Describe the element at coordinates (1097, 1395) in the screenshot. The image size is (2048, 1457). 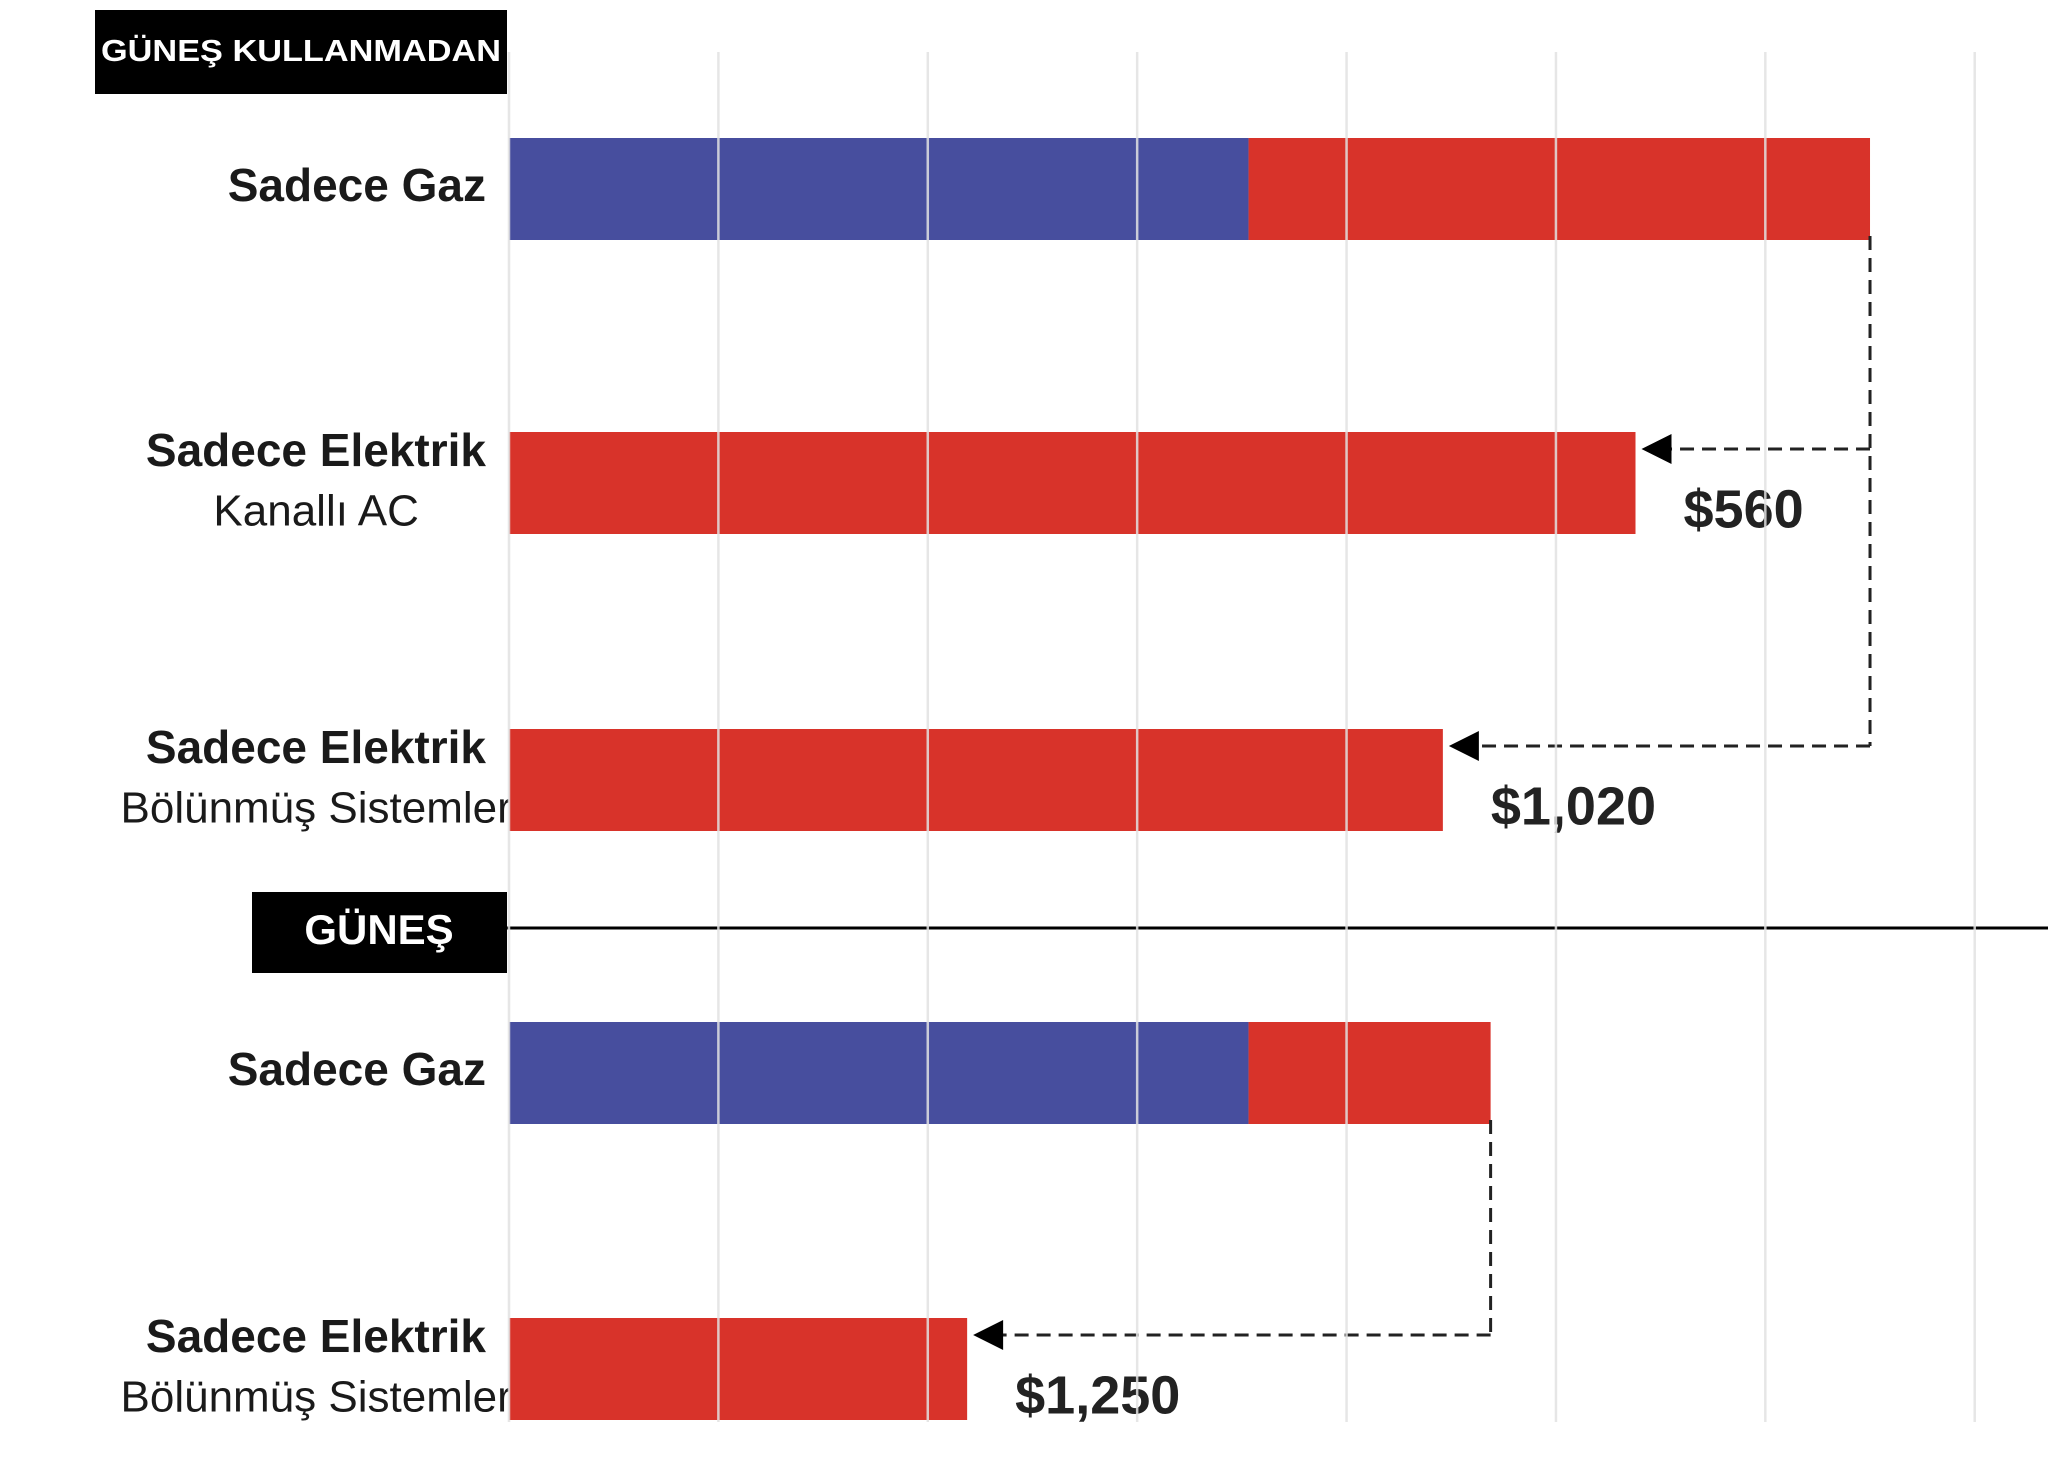
I see `savings-label: $1,250` at that location.